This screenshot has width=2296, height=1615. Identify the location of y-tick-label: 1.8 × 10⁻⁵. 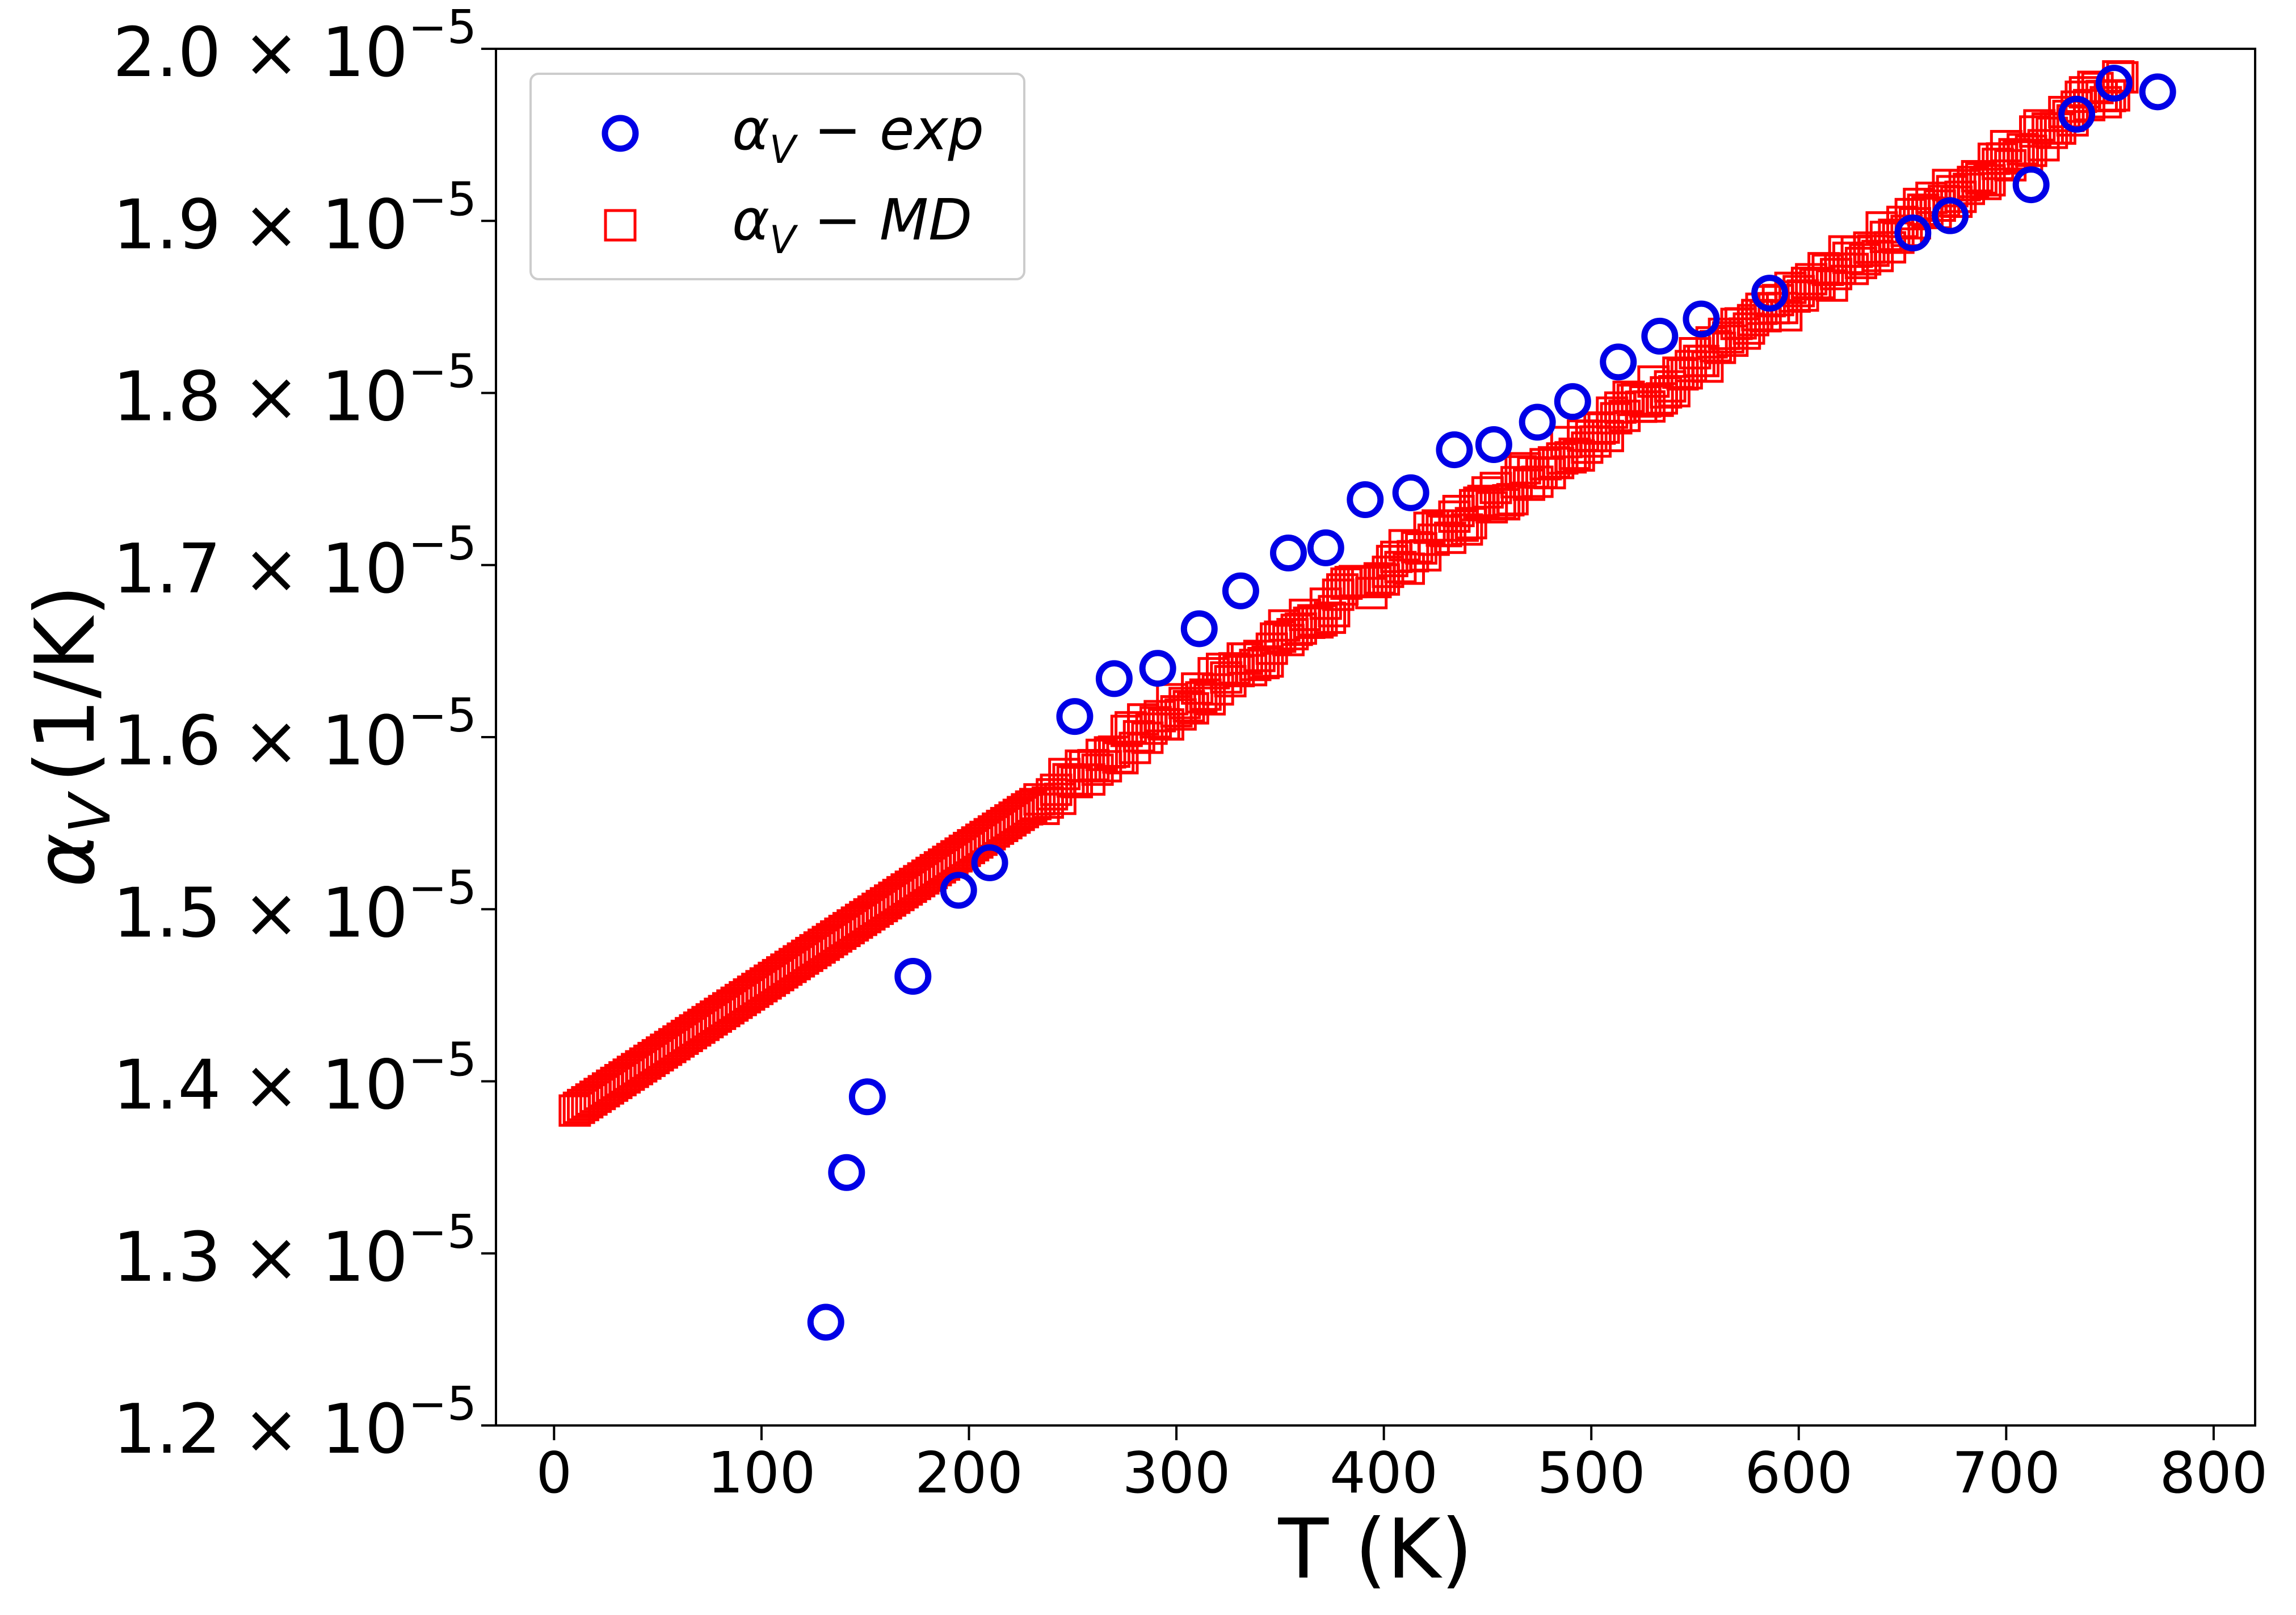
(295, 391).